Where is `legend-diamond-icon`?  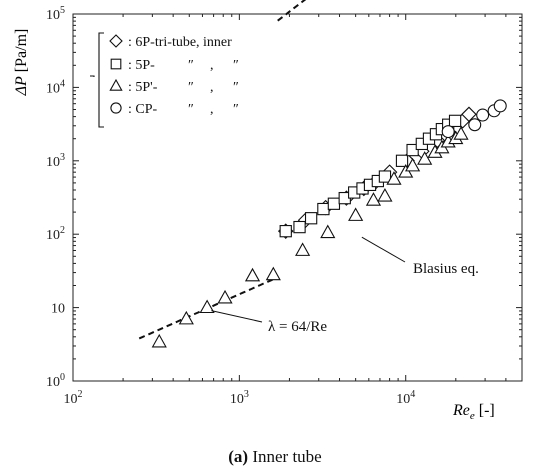 legend-diamond-icon is located at coordinates (116, 41).